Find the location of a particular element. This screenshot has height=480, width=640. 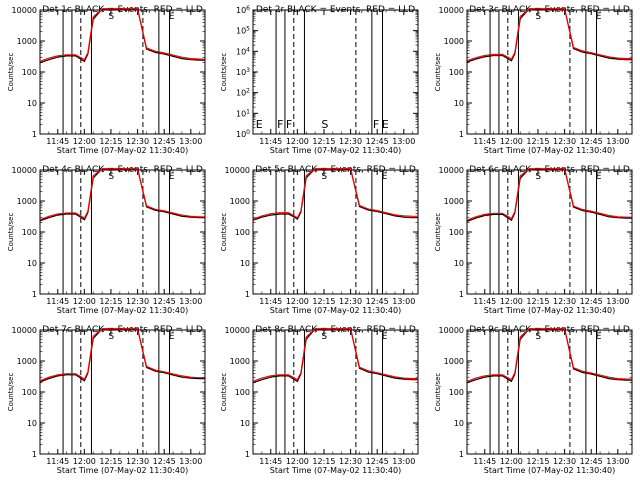

y-tick-label: 10¹ is located at coordinates (243, 113).